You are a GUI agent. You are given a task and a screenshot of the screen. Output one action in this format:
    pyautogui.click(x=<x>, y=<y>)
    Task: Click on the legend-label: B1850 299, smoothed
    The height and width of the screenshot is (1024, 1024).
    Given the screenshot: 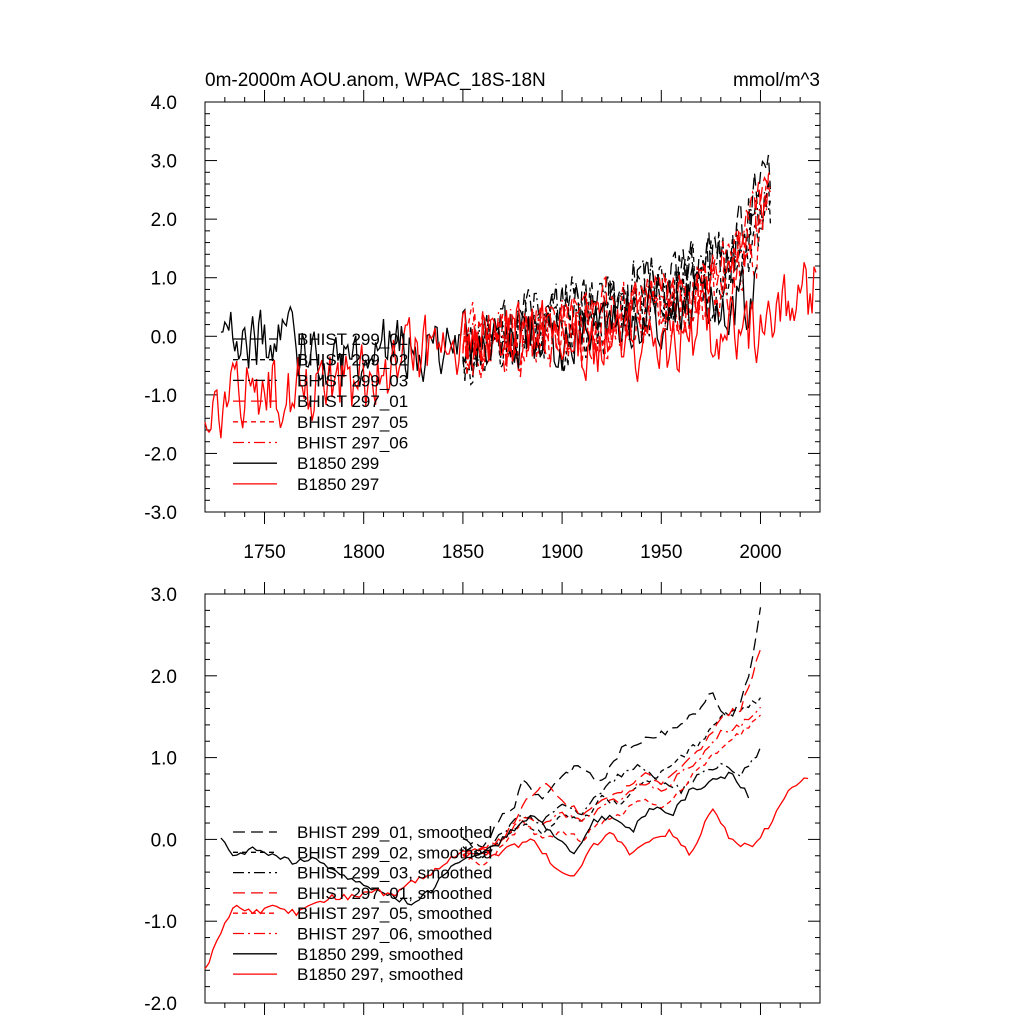 What is the action you would take?
    pyautogui.click(x=380, y=954)
    